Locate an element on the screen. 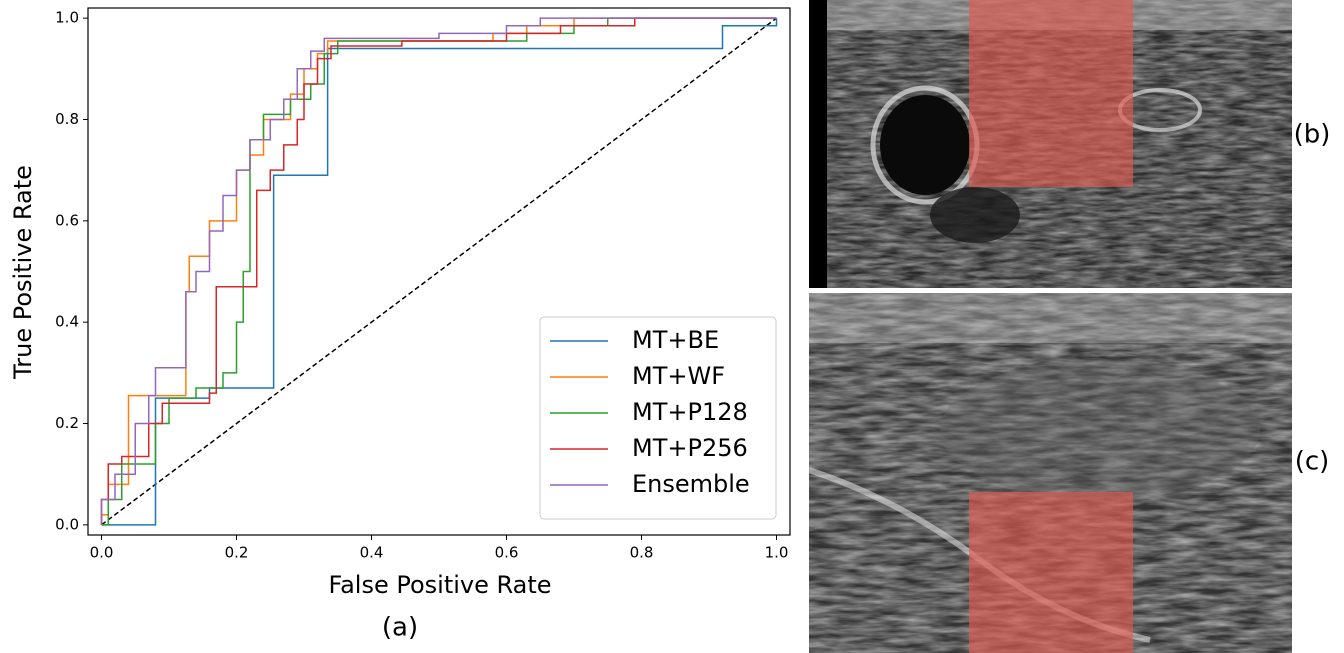 This screenshot has width=1344, height=653. x-tick-label: 0.2 is located at coordinates (237, 553).